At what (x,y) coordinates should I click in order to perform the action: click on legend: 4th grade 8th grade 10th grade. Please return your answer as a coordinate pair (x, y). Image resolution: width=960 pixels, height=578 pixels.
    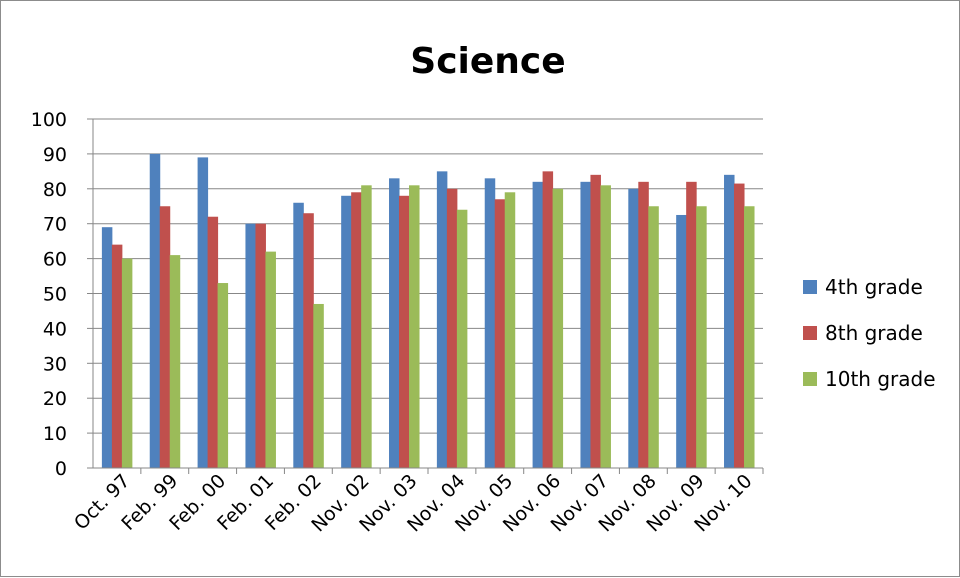
    Looking at the image, I should click on (869, 333).